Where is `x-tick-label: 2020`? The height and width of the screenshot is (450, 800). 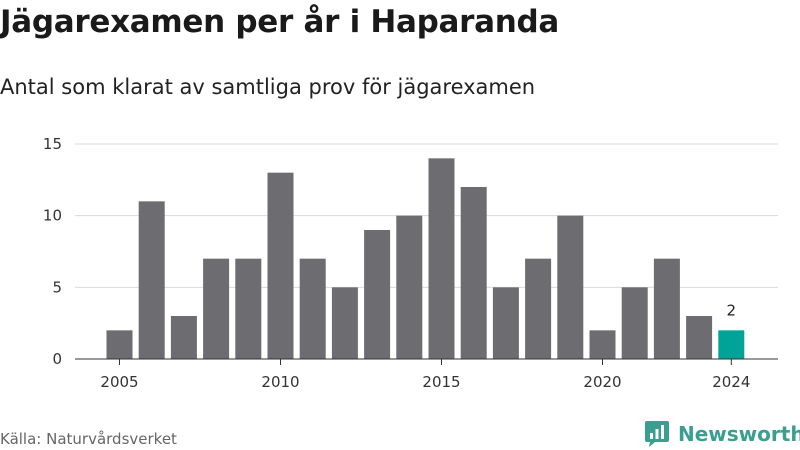
x-tick-label: 2020 is located at coordinates (602, 382).